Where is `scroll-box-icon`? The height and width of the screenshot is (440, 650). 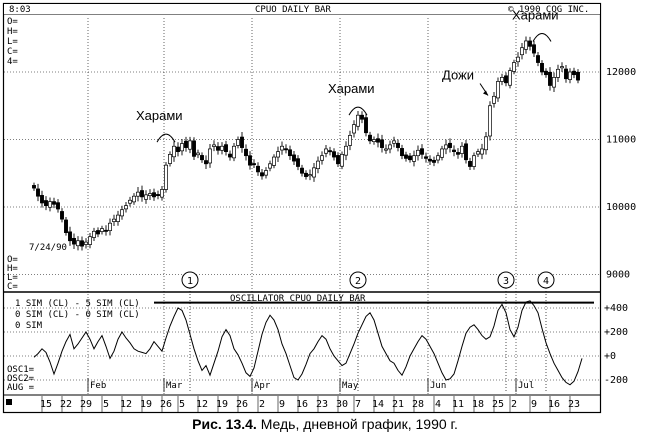
scroll-box-icon is located at coordinates (9, 402).